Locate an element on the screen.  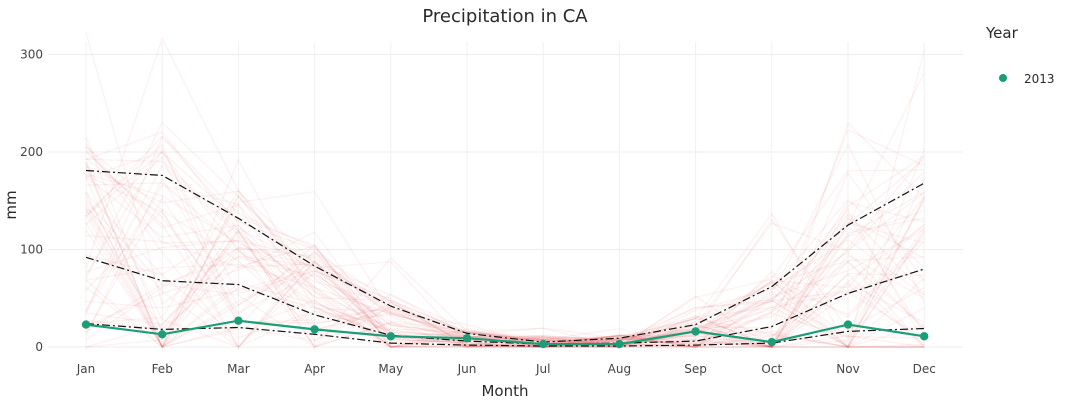
chart-title: Precipitation in CA is located at coordinates (505, 16).